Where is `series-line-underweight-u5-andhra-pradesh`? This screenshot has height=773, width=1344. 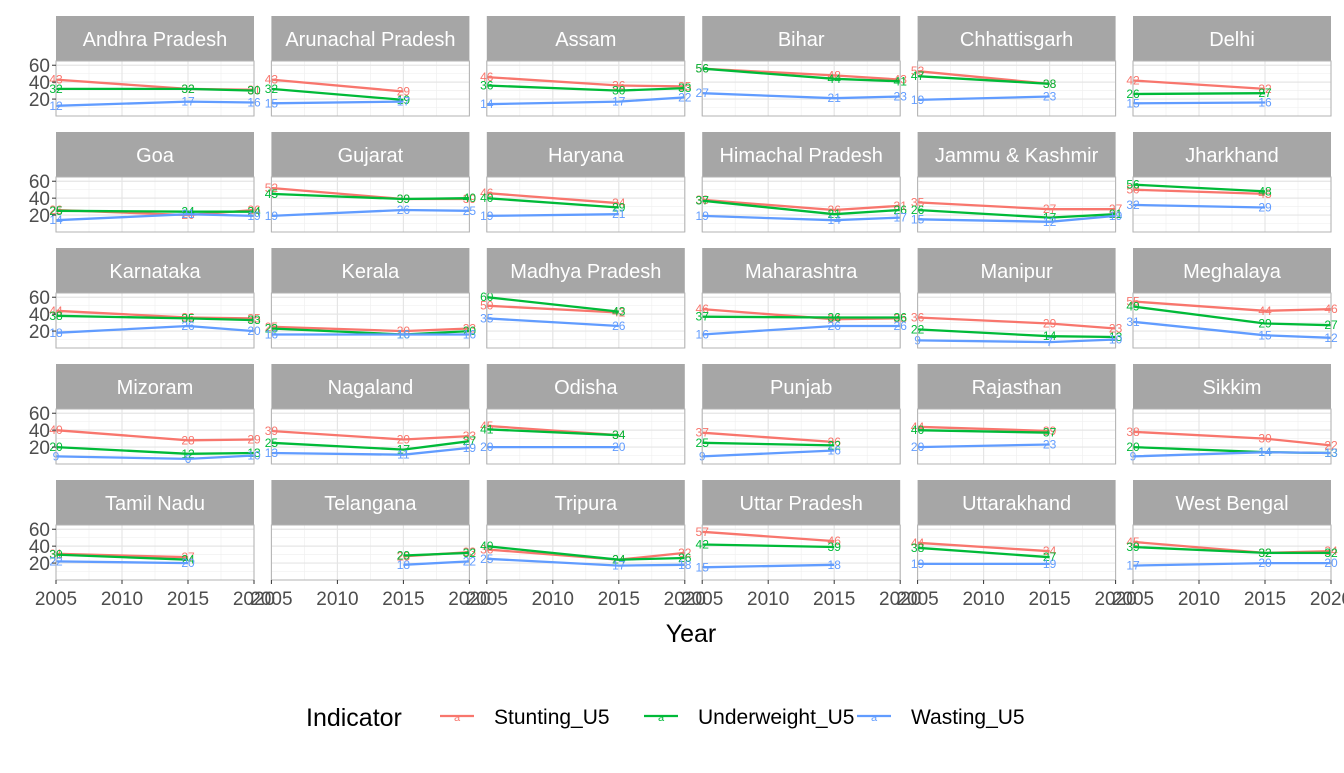 series-line-underweight-u5-andhra-pradesh is located at coordinates (155, 89).